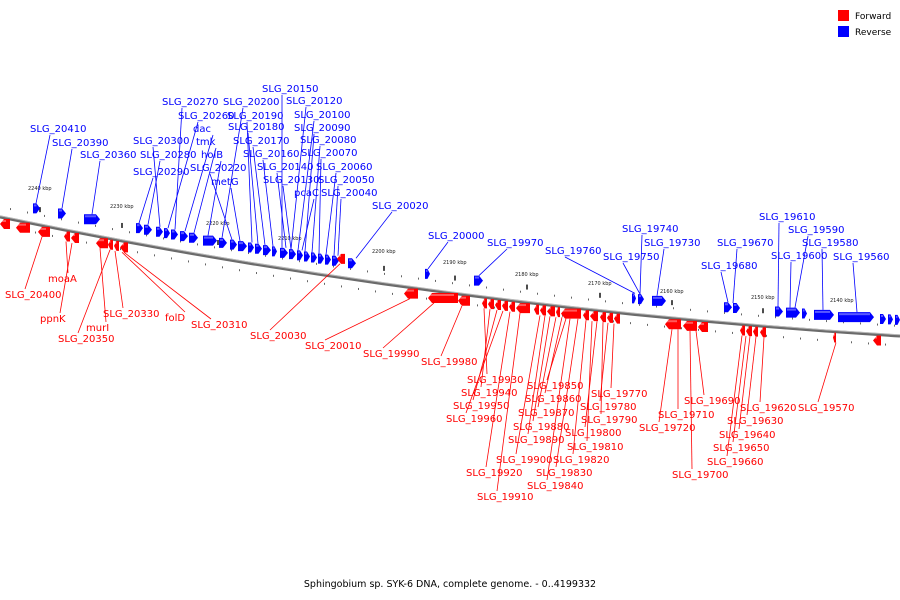  I want to click on reverse-gene-label: pcaC, so click(306, 193).